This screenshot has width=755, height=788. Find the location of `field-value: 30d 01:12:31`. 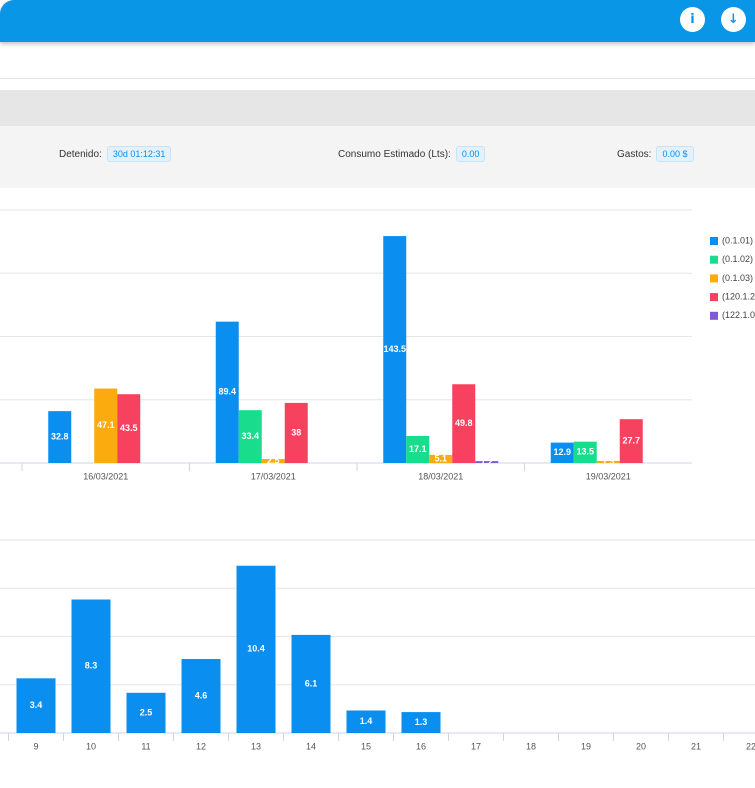

field-value: 30d 01:12:31 is located at coordinates (139, 154).